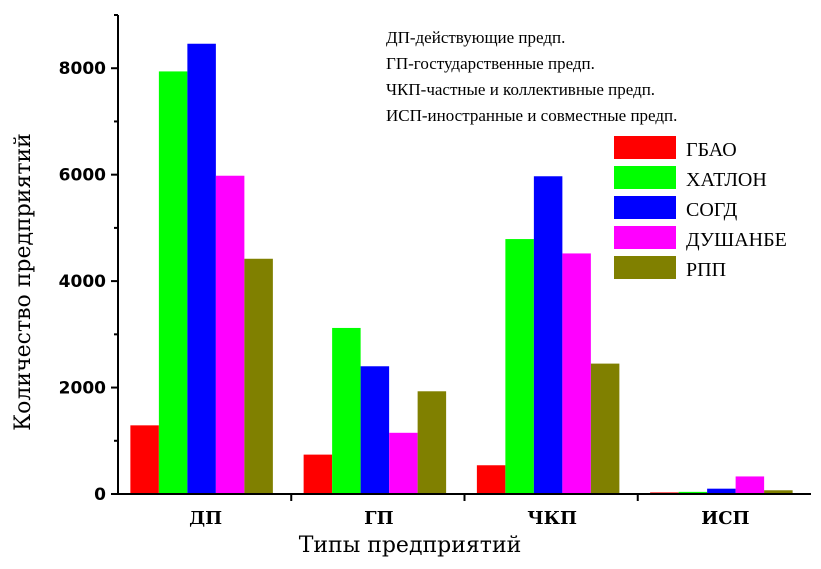 Image resolution: width=821 pixels, height=569 pixels. Describe the element at coordinates (531, 115) in the screenshot. I see `annotation-isp: ИСП-иностранные и совместные предп.` at that location.